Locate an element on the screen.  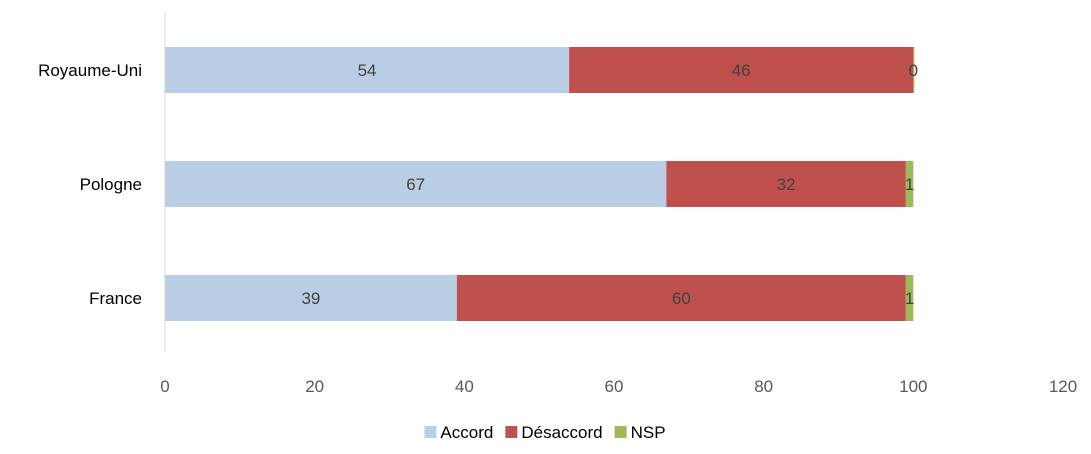
x-tick-label: 60 is located at coordinates (614, 386).